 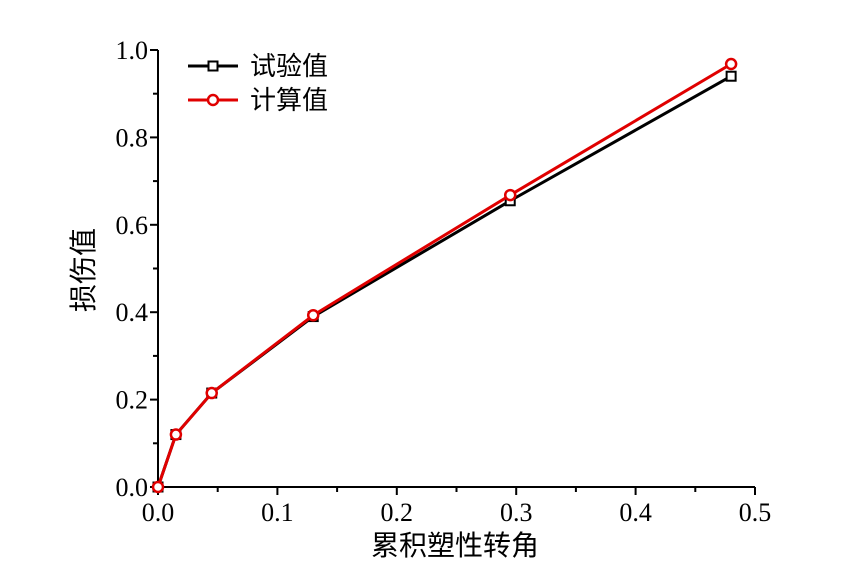 I want to click on legend-item: 试验值, so click(x=258, y=67).